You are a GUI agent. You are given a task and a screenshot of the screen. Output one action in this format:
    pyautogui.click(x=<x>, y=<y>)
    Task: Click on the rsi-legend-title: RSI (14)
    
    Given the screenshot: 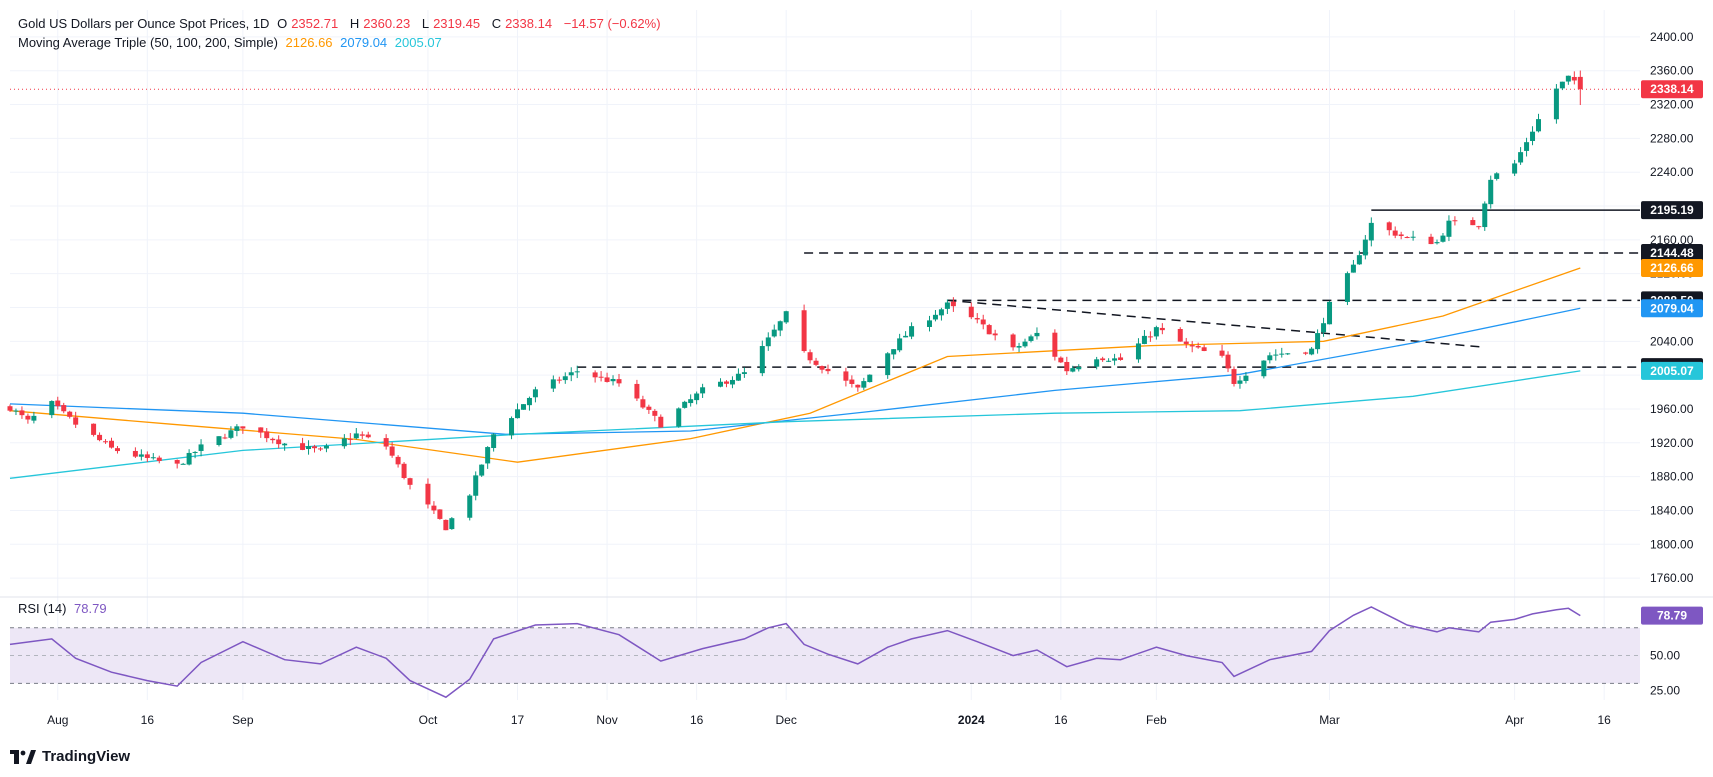 What is the action you would take?
    pyautogui.click(x=42, y=608)
    